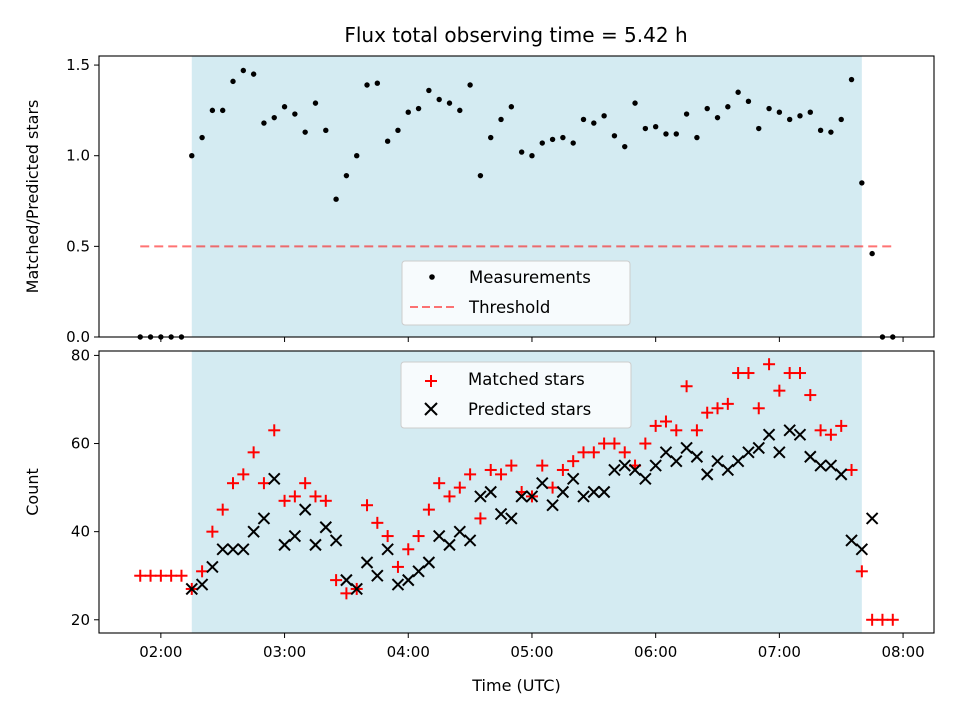  I want to click on x-tick-label: 07:00, so click(779, 652).